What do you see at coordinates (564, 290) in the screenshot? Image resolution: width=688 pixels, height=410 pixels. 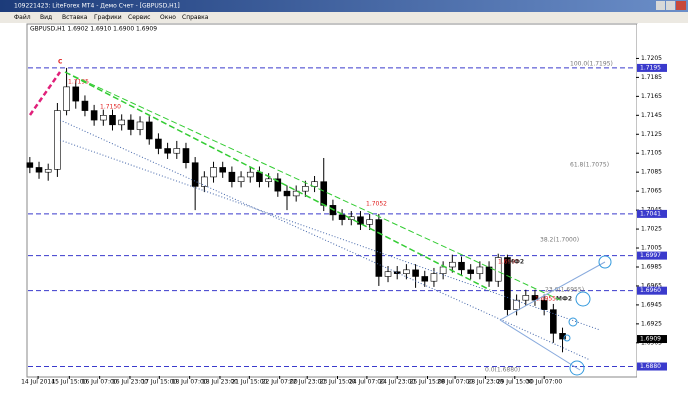 I see `fib-label: 23.6(1.6955)` at bounding box center [564, 290].